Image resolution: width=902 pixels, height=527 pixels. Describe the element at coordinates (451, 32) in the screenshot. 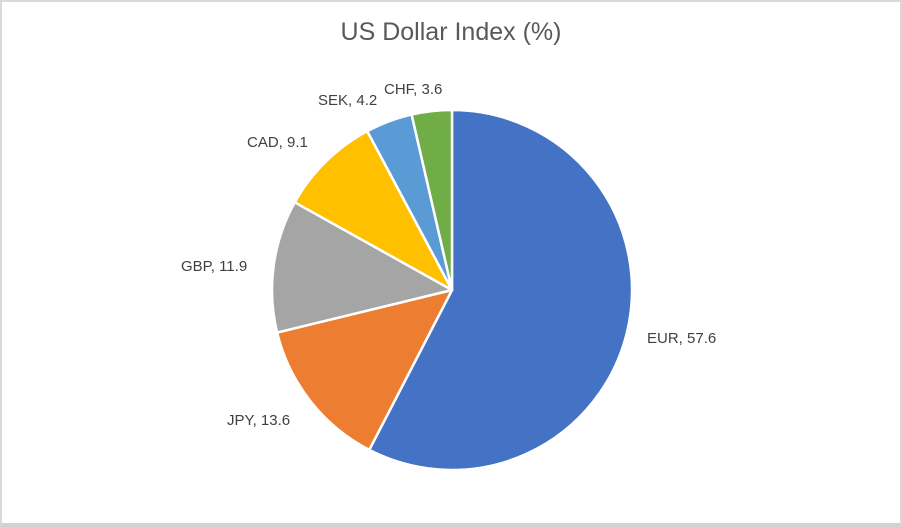

I see `chart-title: US Dollar Index (%)` at that location.